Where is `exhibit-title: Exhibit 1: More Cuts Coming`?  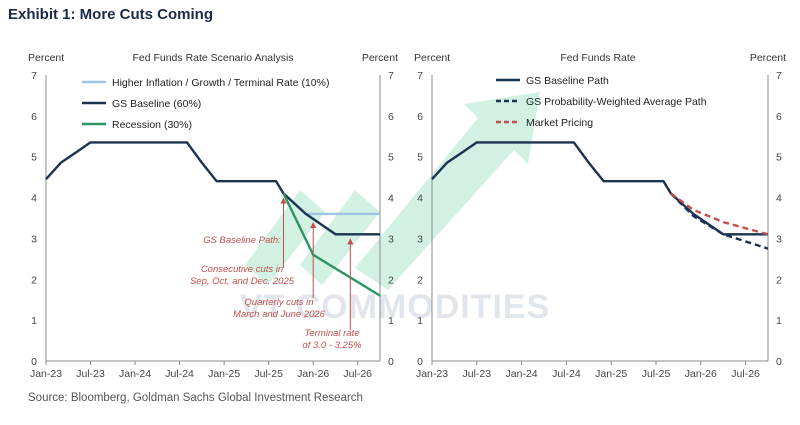
exhibit-title: Exhibit 1: More Cuts Coming is located at coordinates (111, 14).